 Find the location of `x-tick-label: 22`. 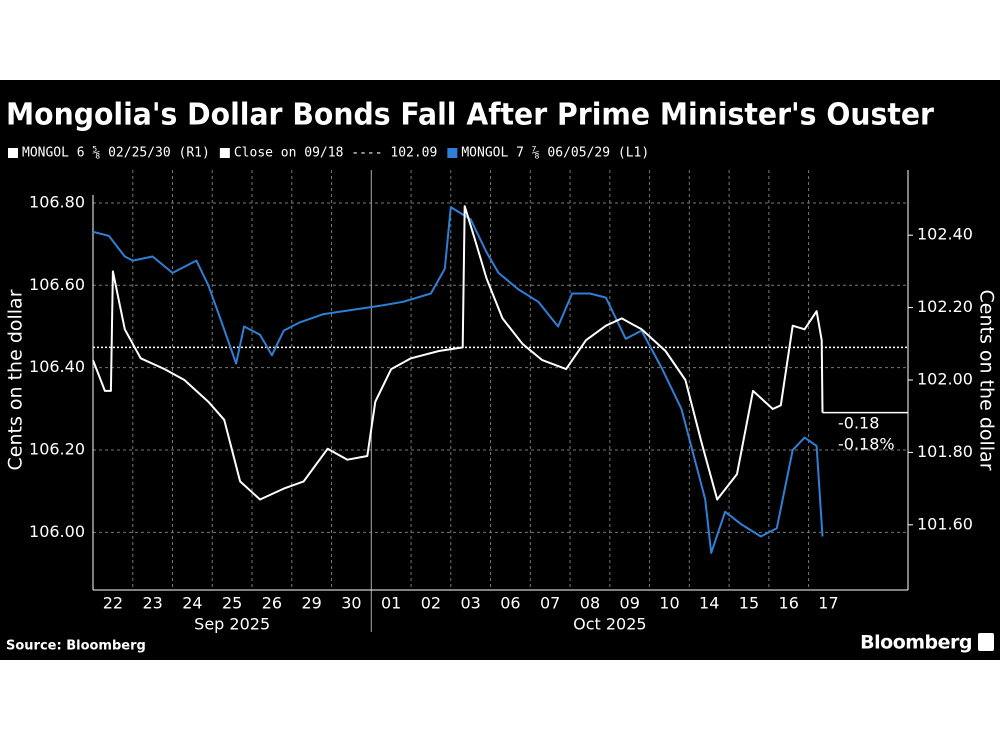

x-tick-label: 22 is located at coordinates (113, 603).